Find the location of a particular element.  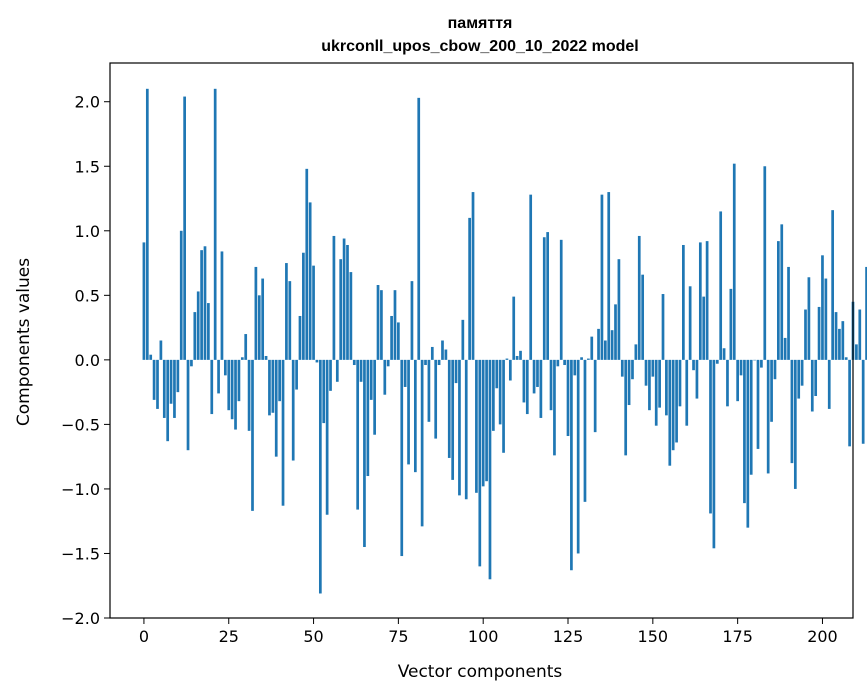

y-tick-label: 2.0 is located at coordinates (87, 102).